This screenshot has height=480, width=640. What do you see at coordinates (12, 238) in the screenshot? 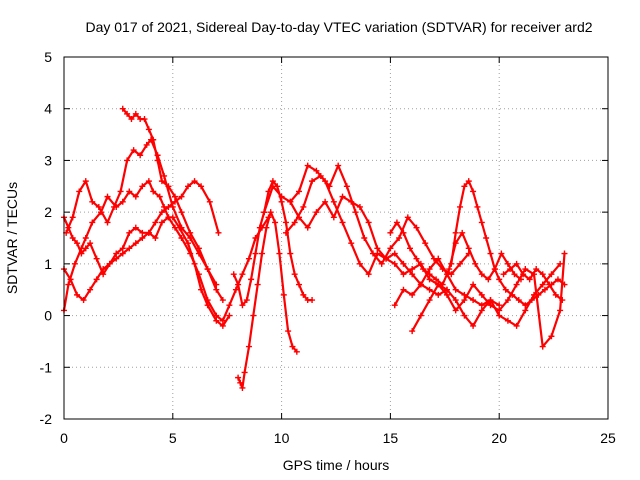
I see `y-axis-label: SDTVAR / TECUs` at bounding box center [12, 238].